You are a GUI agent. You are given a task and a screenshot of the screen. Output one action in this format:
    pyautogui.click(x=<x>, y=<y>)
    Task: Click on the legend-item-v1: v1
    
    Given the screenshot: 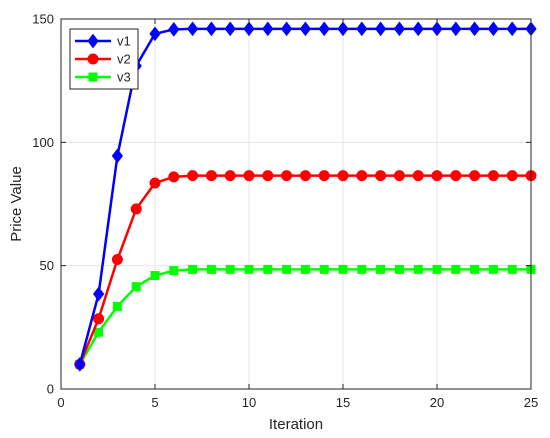 What is the action you would take?
    pyautogui.click(x=103, y=41)
    